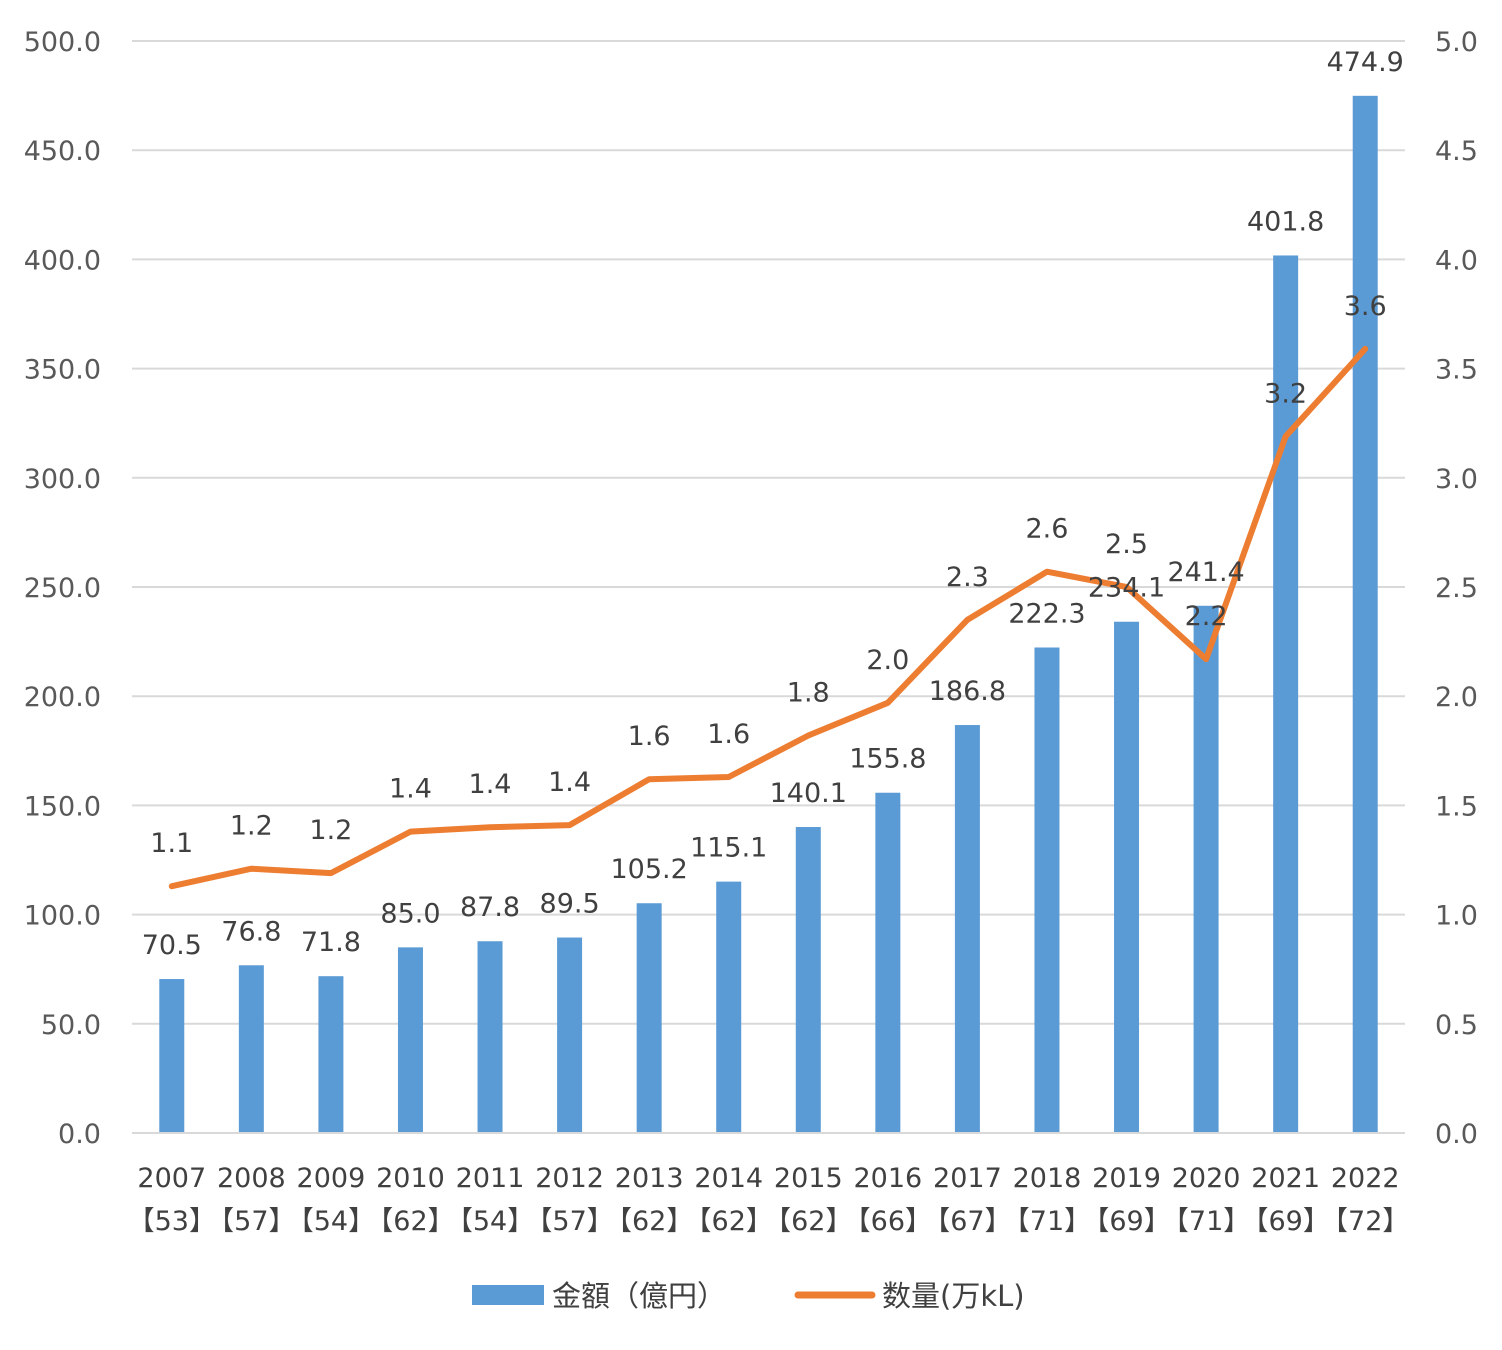  What do you see at coordinates (1047, 1178) in the screenshot?
I see `x-tick-label: 2018` at bounding box center [1047, 1178].